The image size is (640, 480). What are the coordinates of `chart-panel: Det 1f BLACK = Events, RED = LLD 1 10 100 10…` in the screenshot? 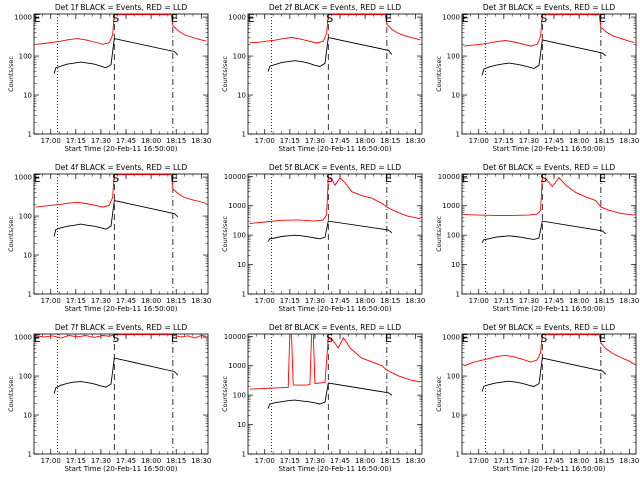 It's located at (109, 78).